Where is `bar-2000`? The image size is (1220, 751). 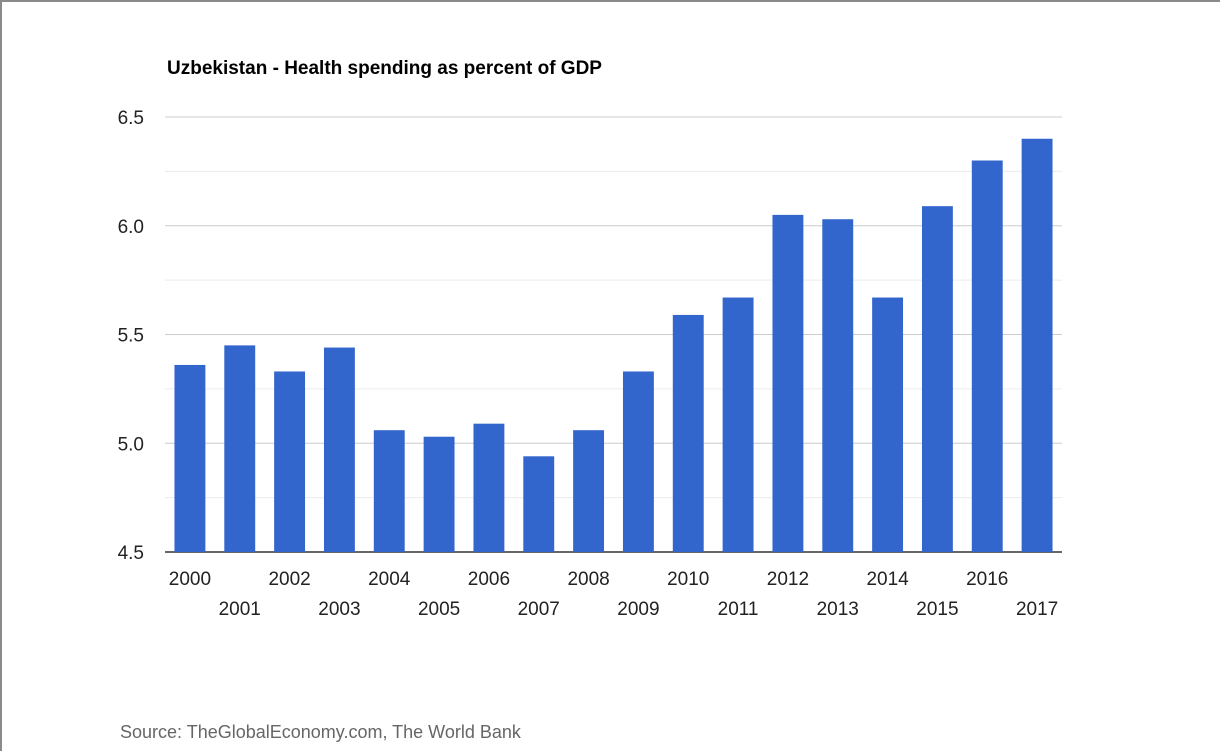 bar-2000 is located at coordinates (190, 458).